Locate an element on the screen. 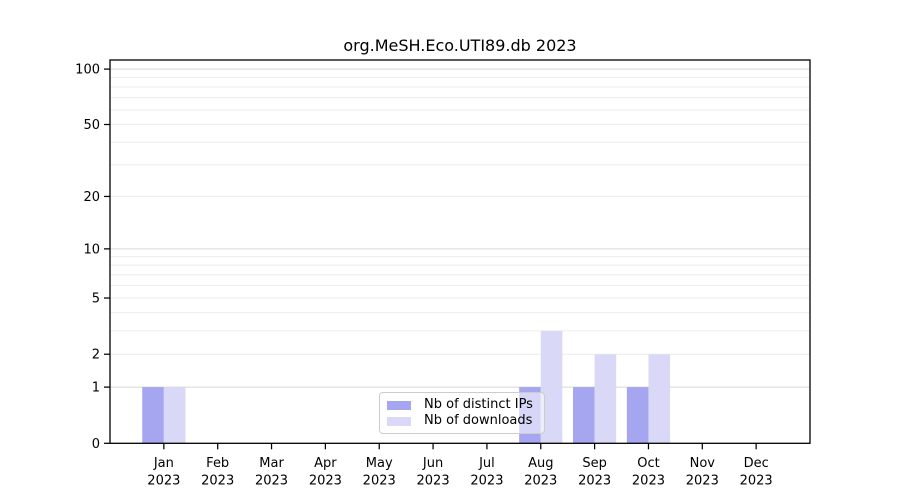 This screenshot has width=900, height=500. x-tick-label-month: Aug is located at coordinates (540, 463).